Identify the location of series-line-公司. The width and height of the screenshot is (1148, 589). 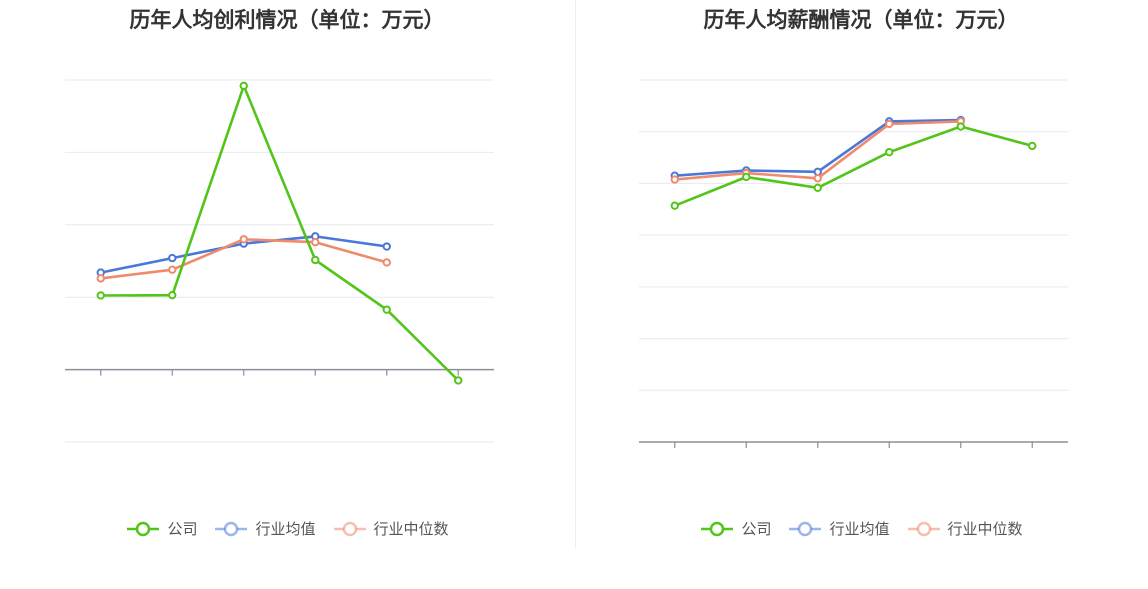
(853, 166).